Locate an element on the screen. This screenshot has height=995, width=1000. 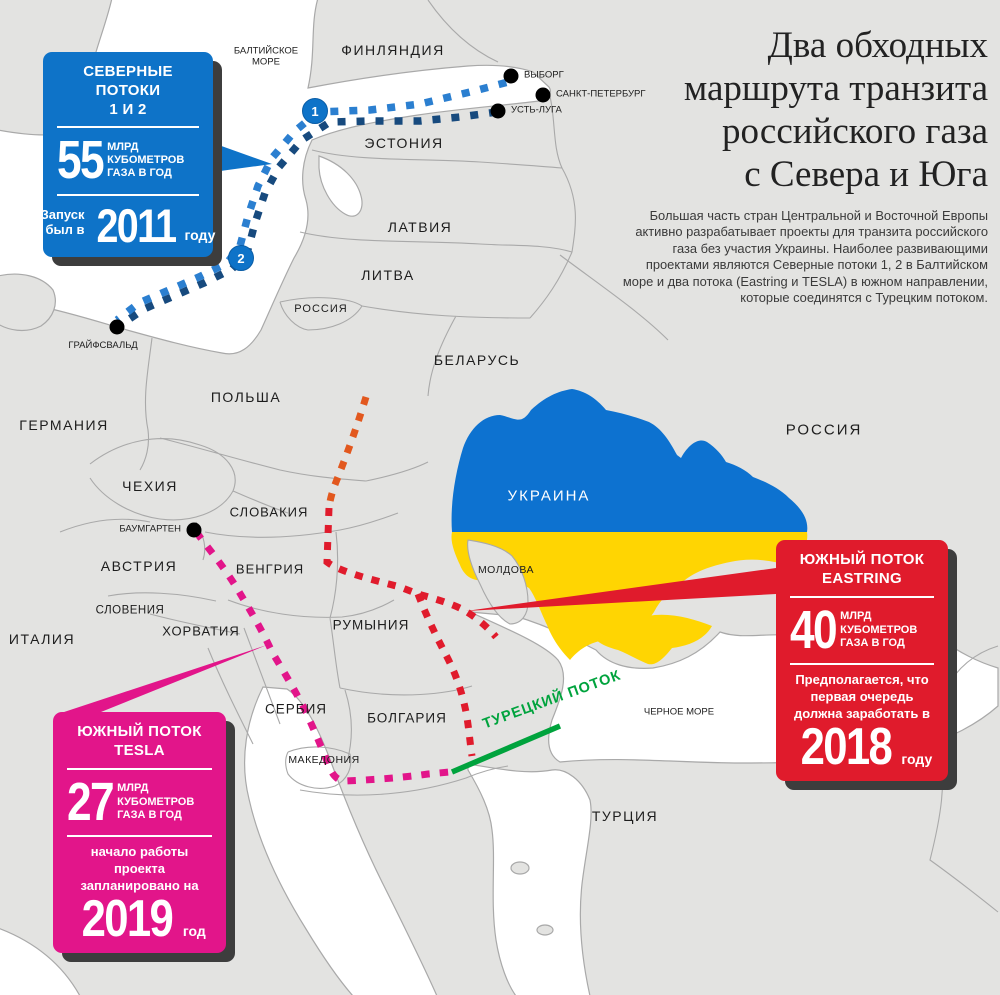
city-label-baumgarten: БАУМГАРТЕН is located at coordinates (150, 529).